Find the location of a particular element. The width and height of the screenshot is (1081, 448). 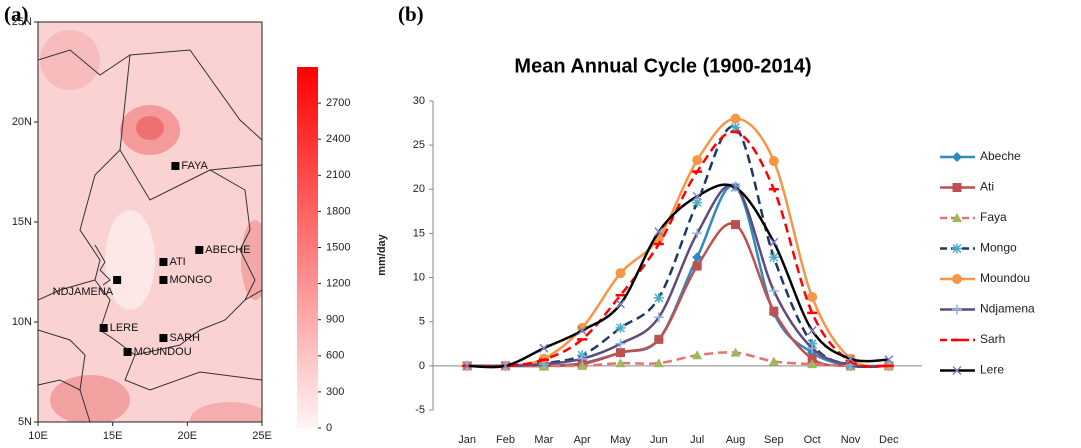

x-tick-label: Jan is located at coordinates (467, 440).